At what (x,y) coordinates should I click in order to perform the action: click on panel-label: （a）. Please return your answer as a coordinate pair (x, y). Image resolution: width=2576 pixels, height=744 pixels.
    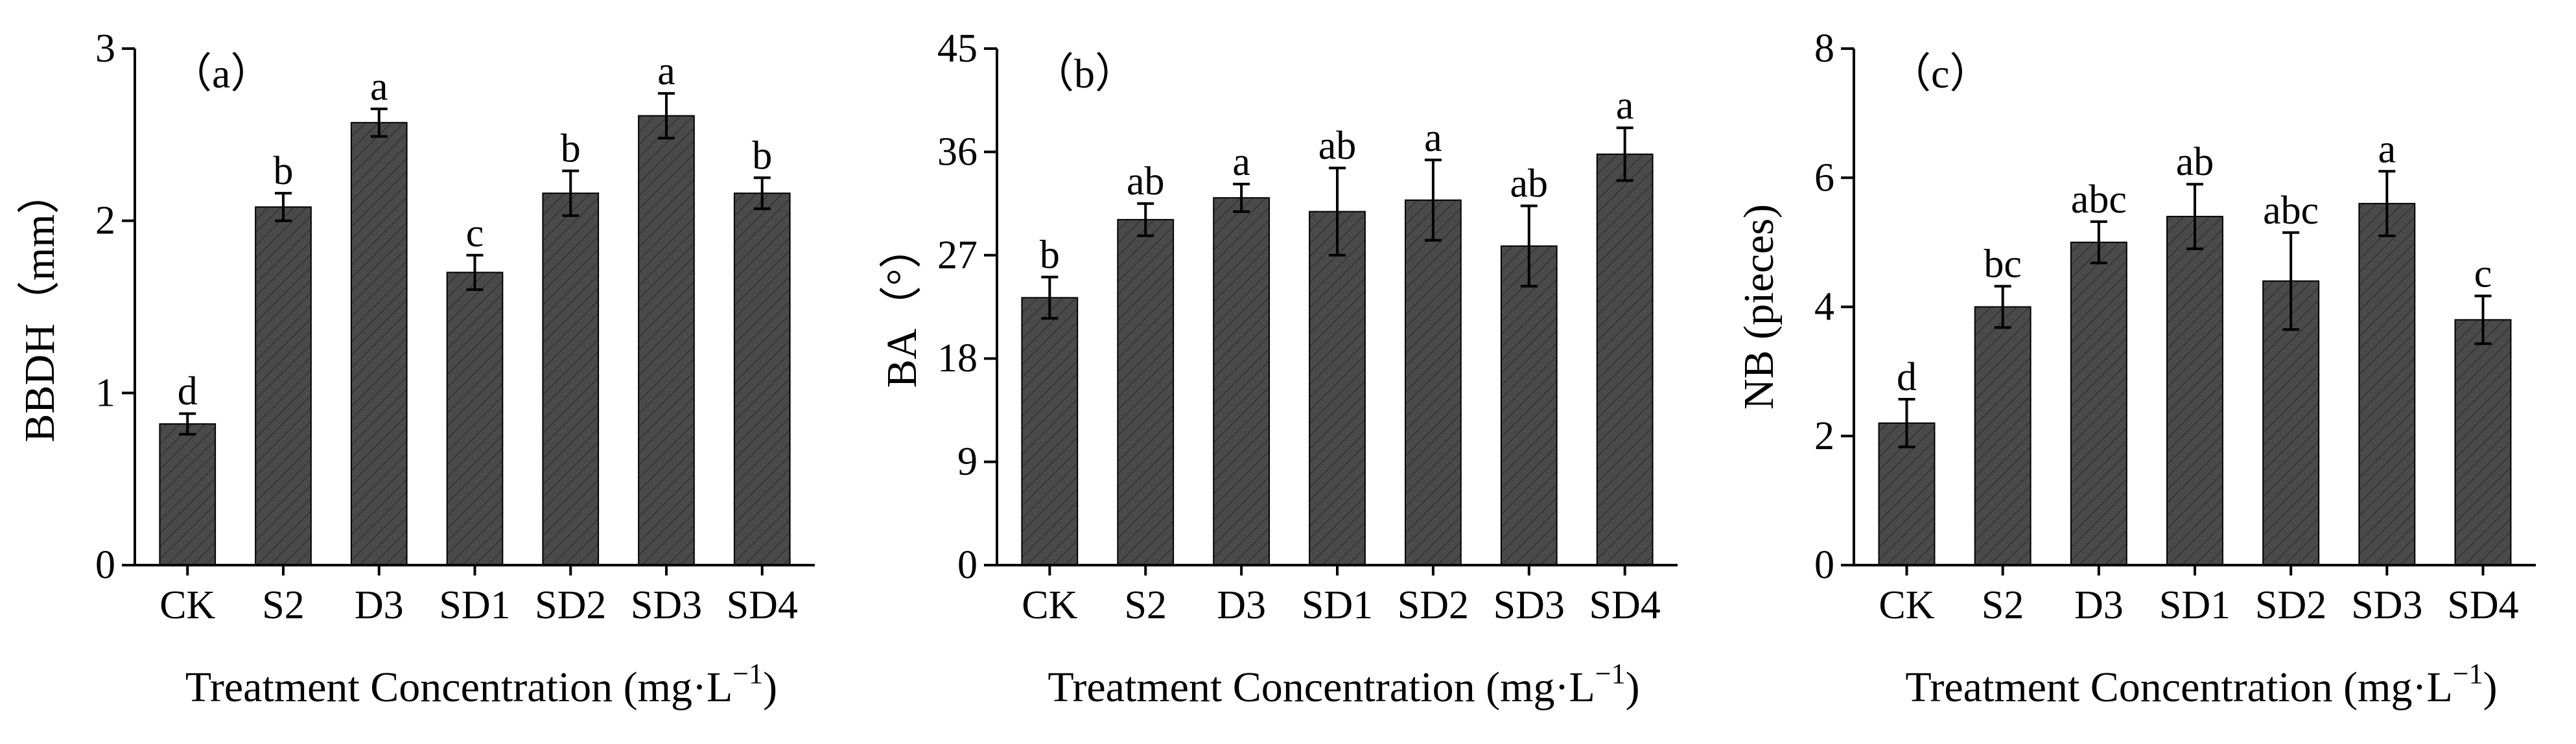
    Looking at the image, I should click on (221, 74).